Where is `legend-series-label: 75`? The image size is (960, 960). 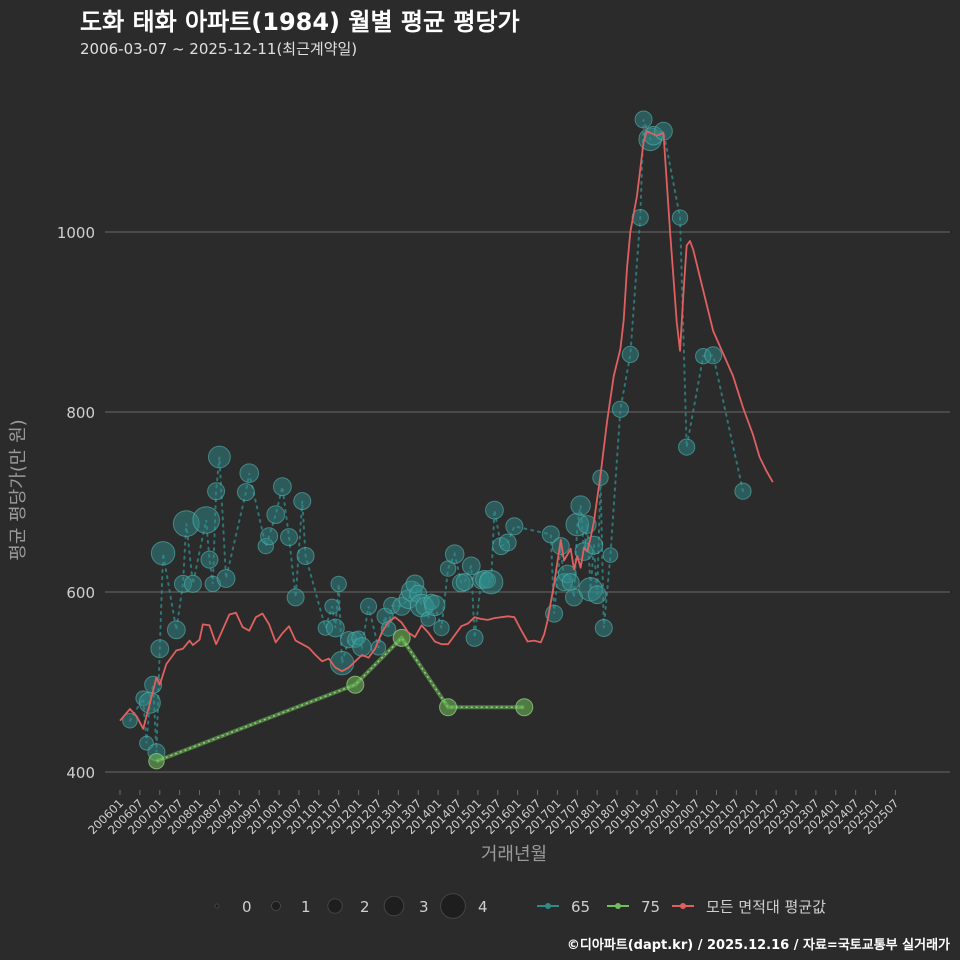 legend-series-label: 75 is located at coordinates (650, 907).